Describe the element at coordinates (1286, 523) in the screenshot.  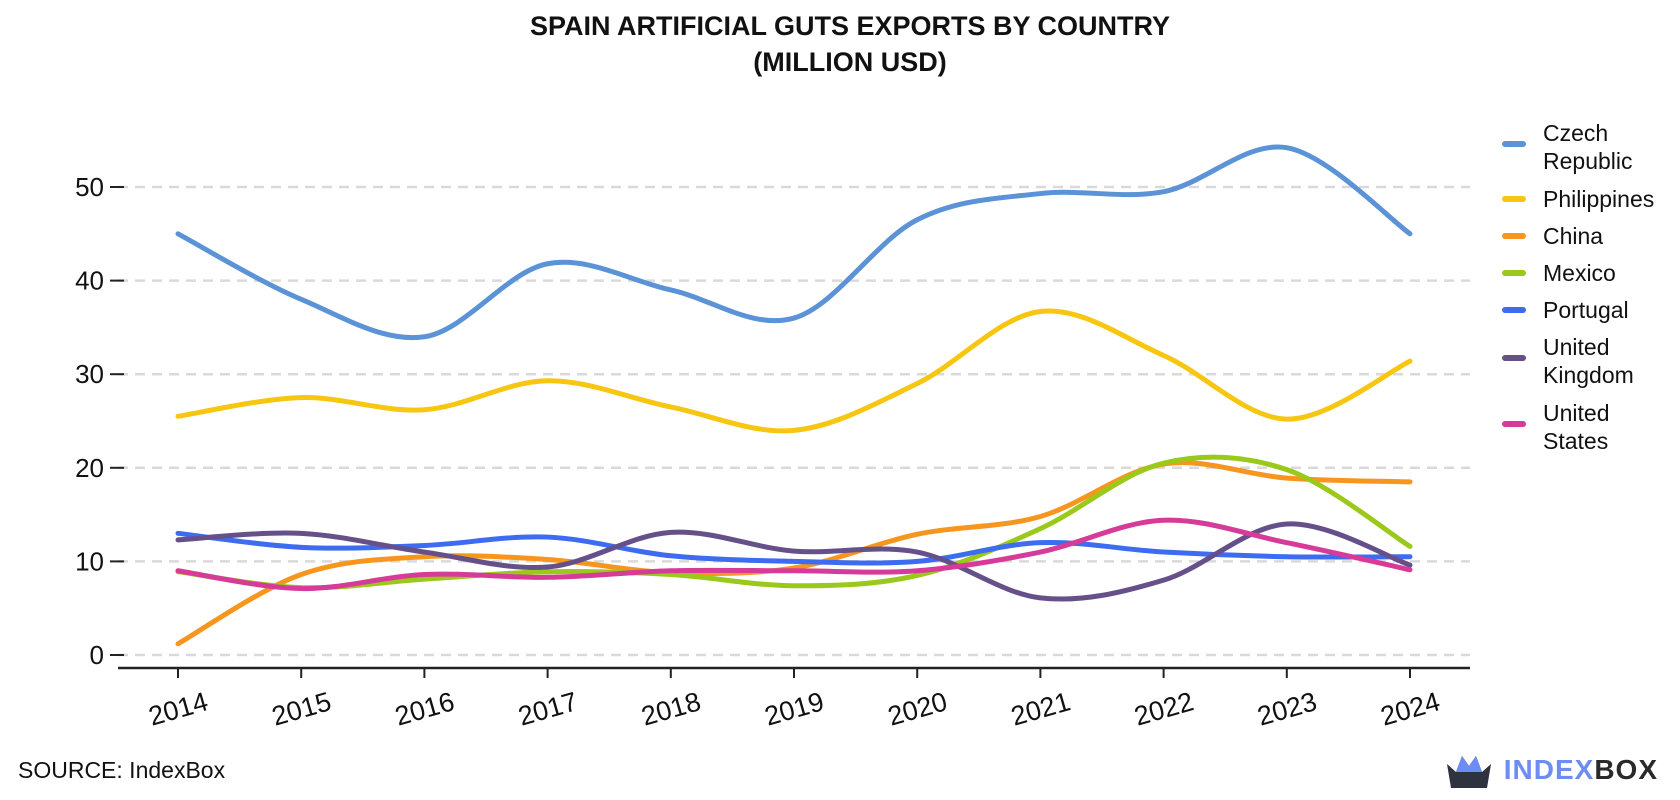
I see `data-point-united-kingdom-2023` at that location.